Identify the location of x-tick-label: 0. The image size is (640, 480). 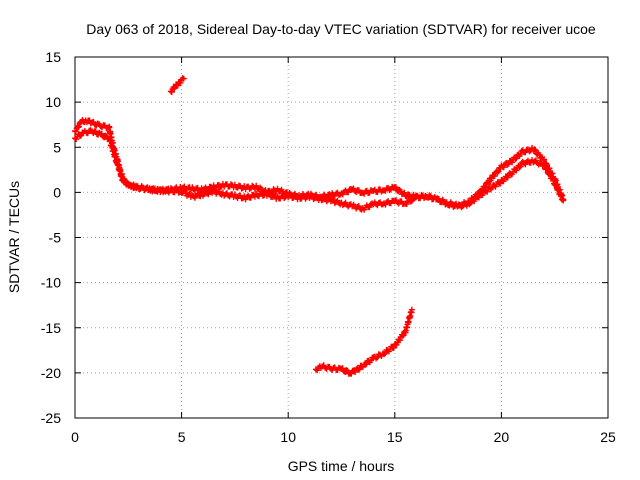
(75, 437).